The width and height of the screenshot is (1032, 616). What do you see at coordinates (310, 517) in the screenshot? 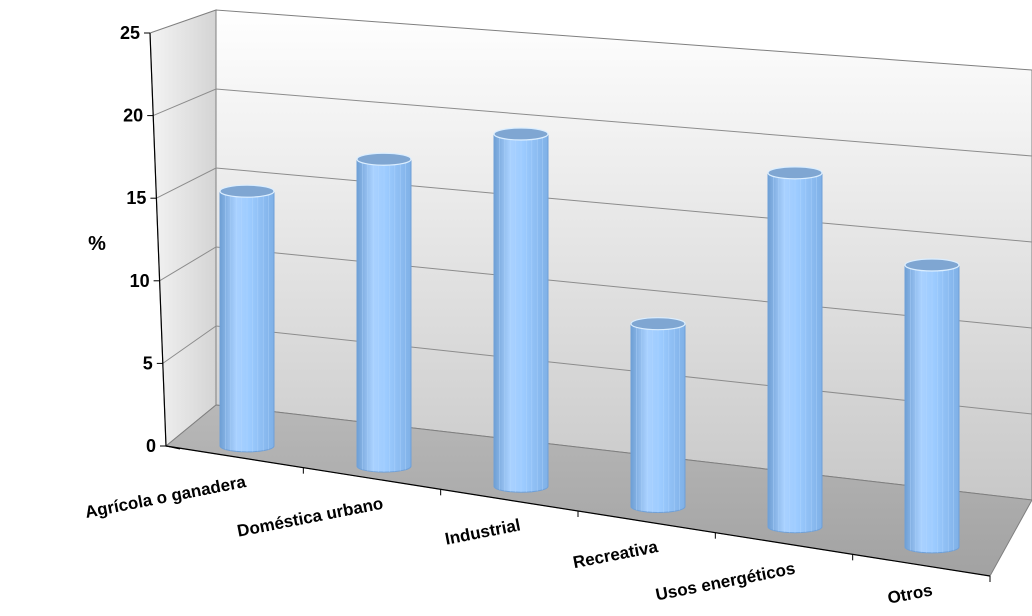
I see `x-tick-label: Doméstica urbano` at bounding box center [310, 517].